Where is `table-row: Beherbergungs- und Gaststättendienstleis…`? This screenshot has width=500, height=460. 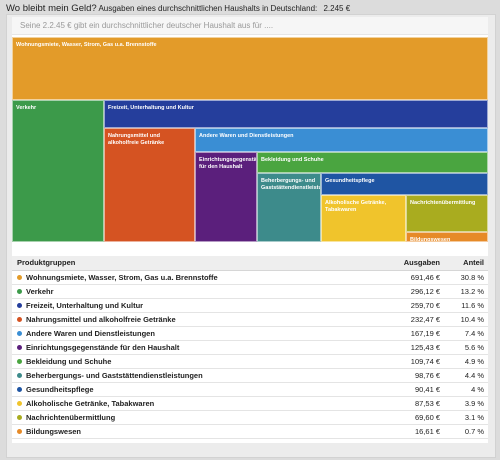 table-row: Beherbergungs- und Gaststättendienstleis… is located at coordinates (250, 376).